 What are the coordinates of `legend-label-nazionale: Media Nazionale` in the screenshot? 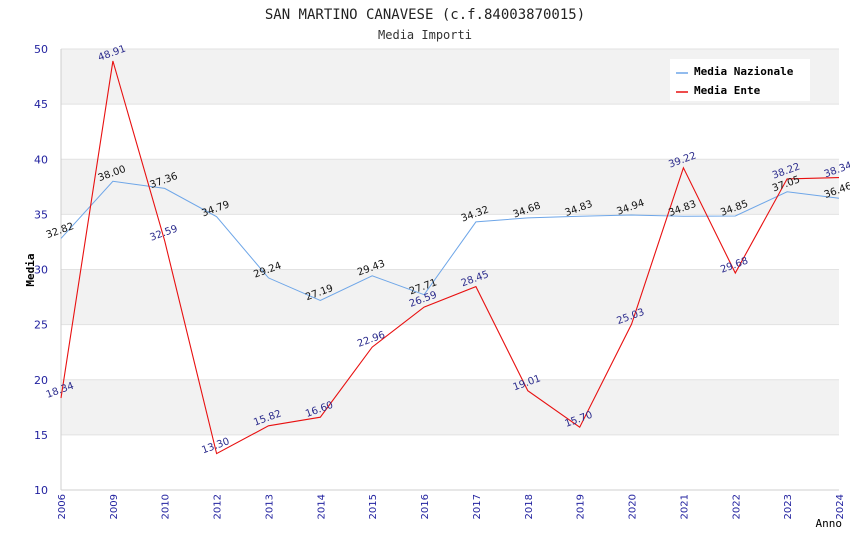 It's located at (744, 71).